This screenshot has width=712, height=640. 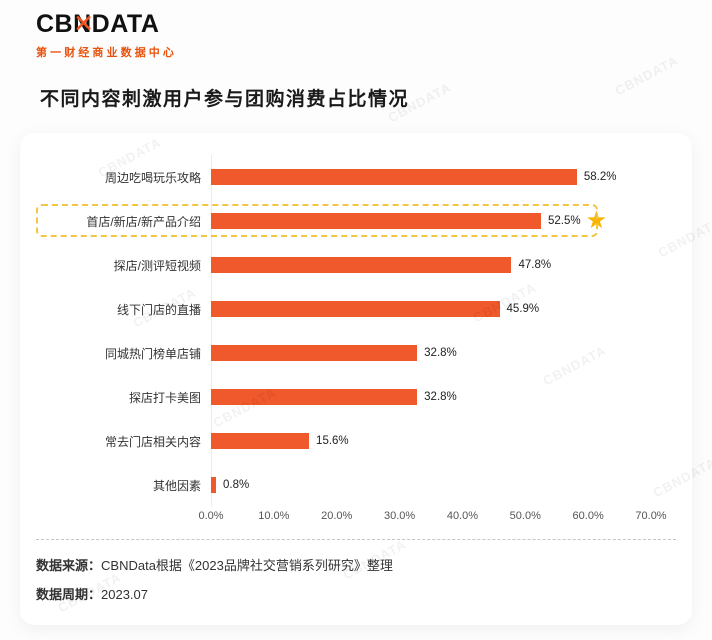 What do you see at coordinates (399, 516) in the screenshot?
I see `axis-tick: 30.0%` at bounding box center [399, 516].